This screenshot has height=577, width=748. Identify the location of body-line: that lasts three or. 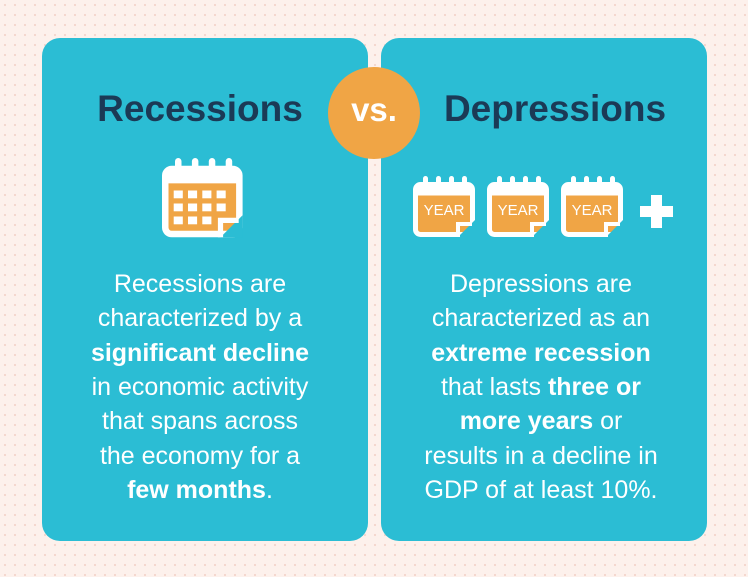
(541, 387).